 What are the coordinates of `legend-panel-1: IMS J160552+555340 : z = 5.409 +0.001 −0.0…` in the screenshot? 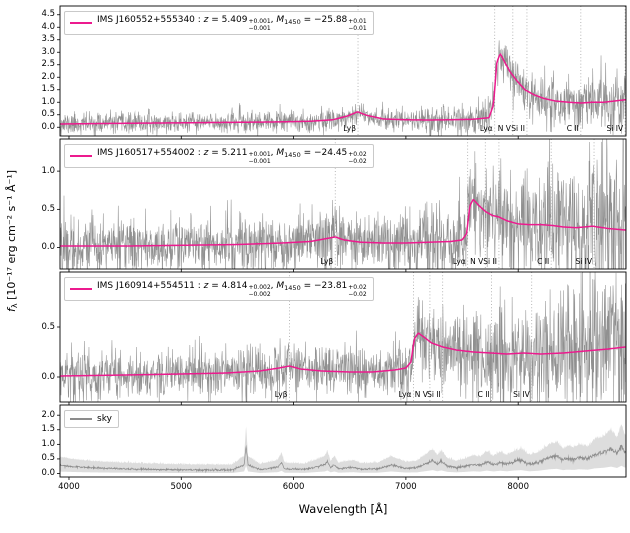 It's located at (219, 23).